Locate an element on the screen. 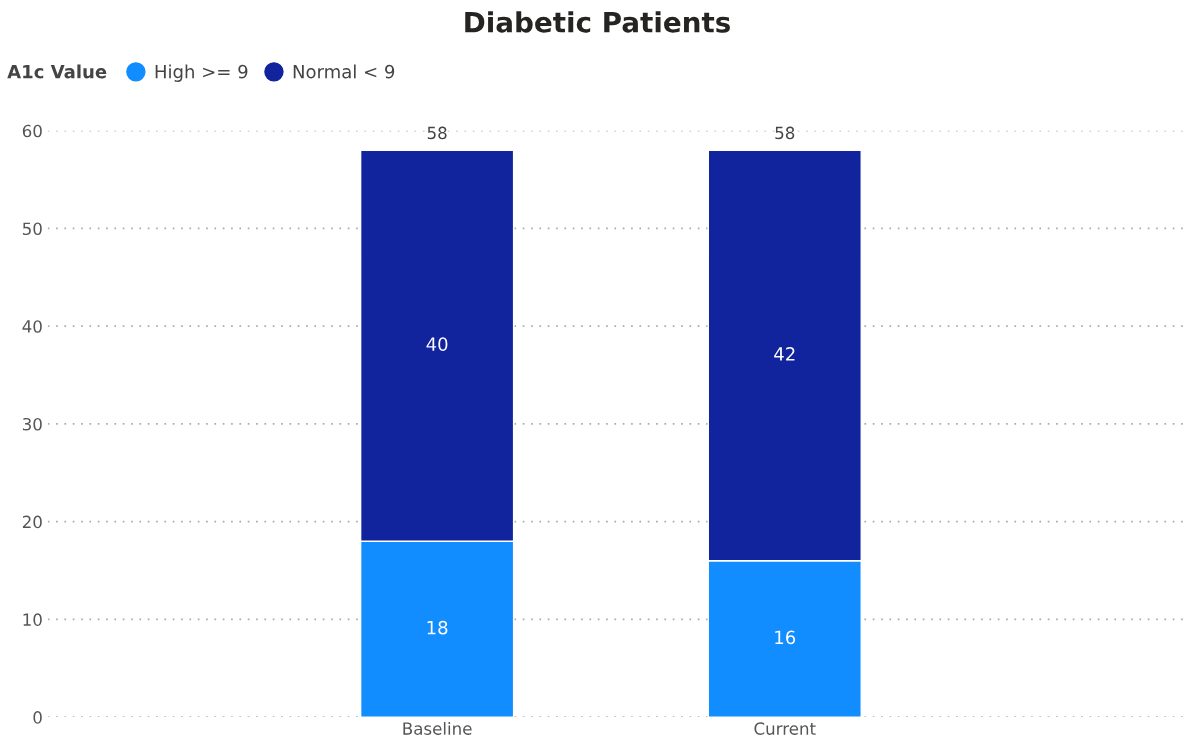 This screenshot has width=1194, height=747. x-tick-label: Baseline is located at coordinates (437, 728).